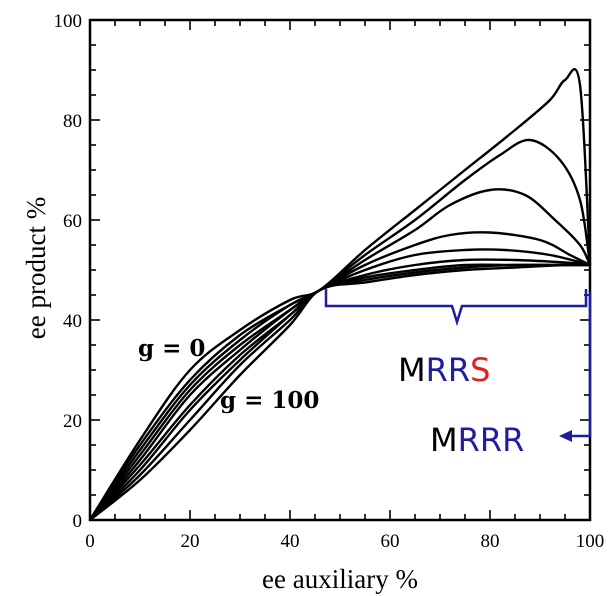 The height and width of the screenshot is (596, 611). What do you see at coordinates (581, 365) in the screenshot?
I see `arrow-line` at bounding box center [581, 365].